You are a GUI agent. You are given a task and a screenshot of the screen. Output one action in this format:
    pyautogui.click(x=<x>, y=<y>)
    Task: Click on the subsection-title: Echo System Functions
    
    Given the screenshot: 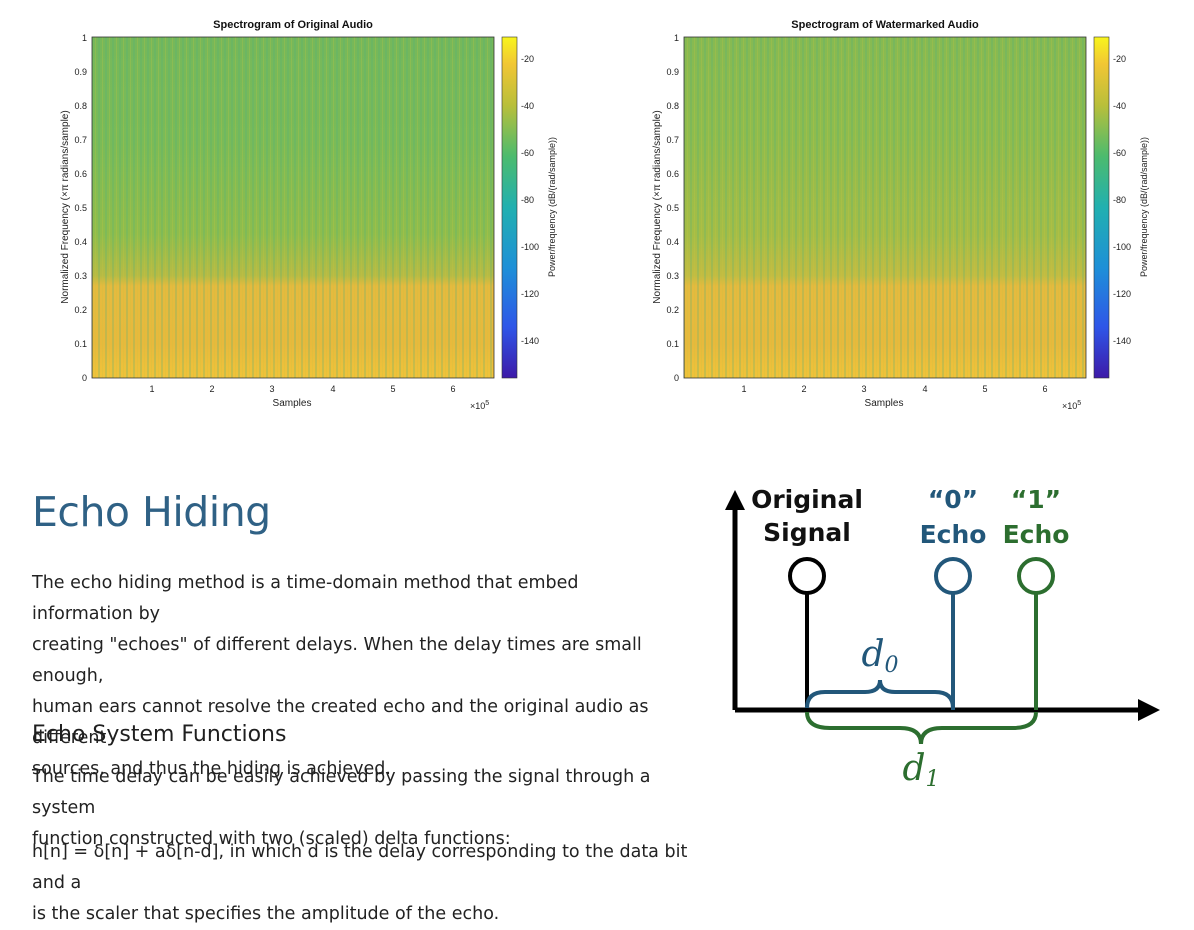 What is the action you would take?
    pyautogui.click(x=159, y=734)
    